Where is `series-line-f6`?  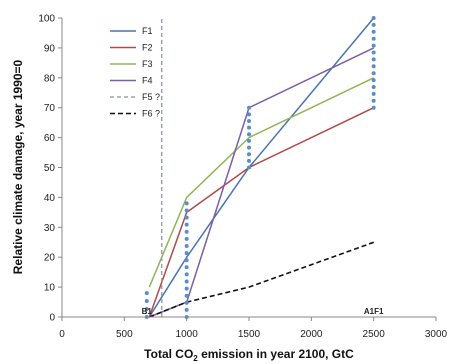 series-line-f6 is located at coordinates (261, 279).